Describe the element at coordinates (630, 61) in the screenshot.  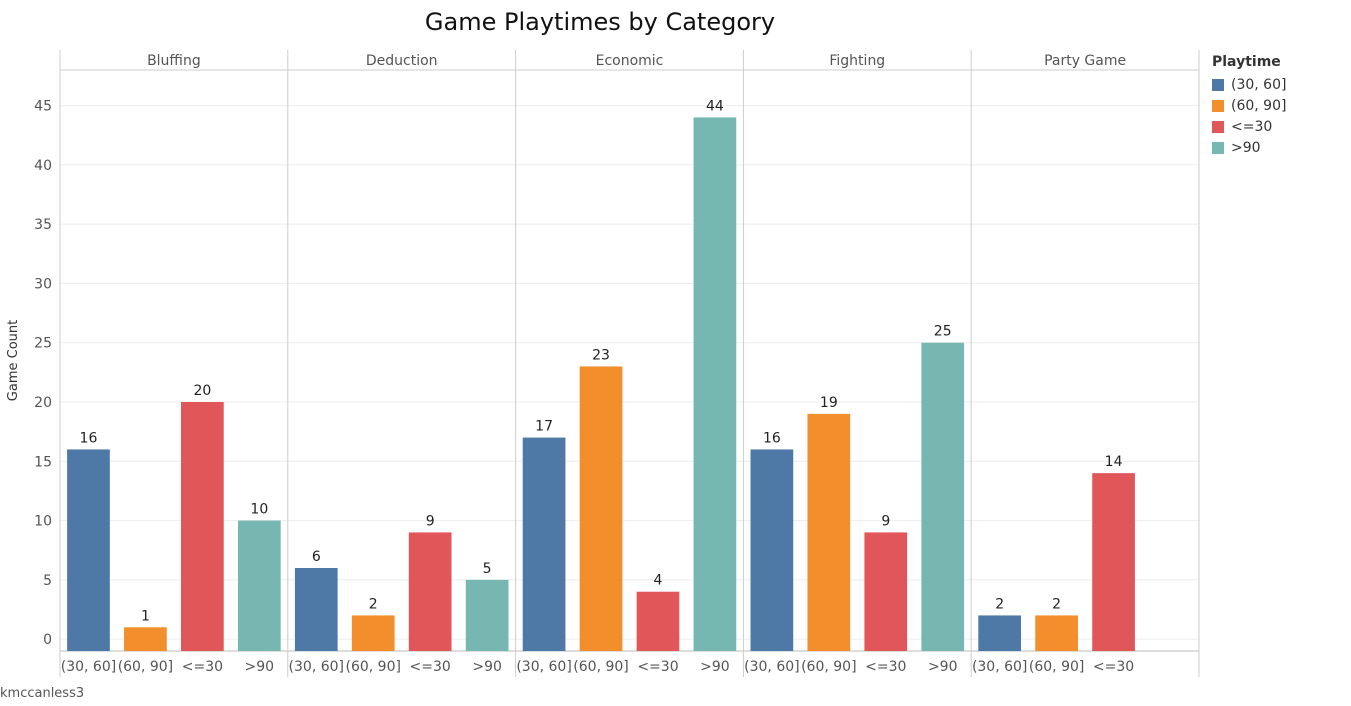
I see `panel-header: Economic` at that location.